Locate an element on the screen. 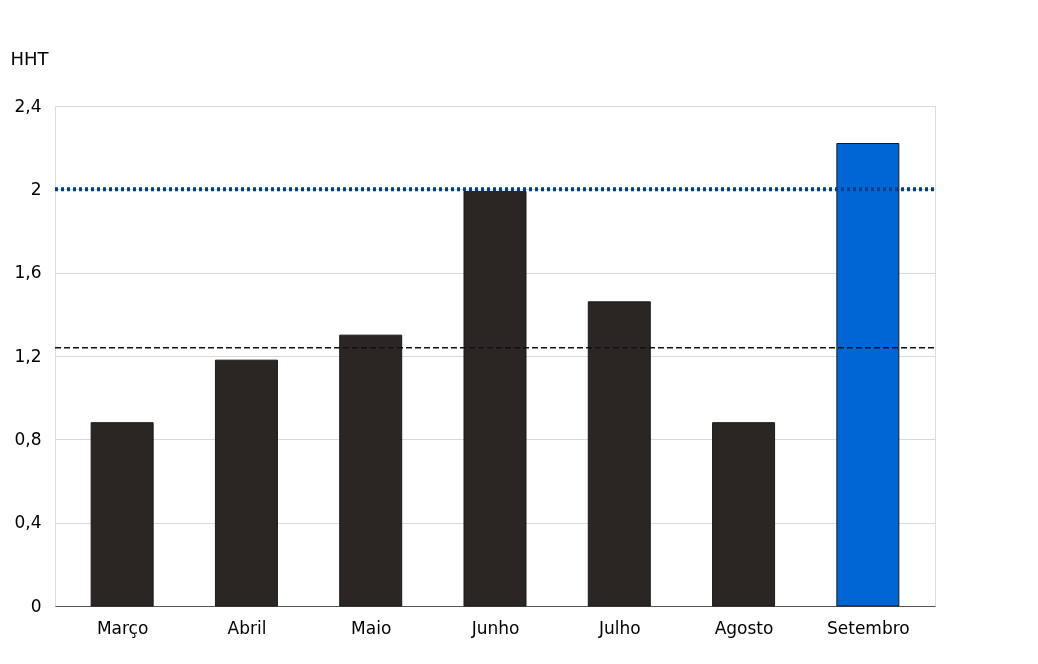 The image size is (1038, 664). y-tick-label: 1,2 is located at coordinates (28, 355).